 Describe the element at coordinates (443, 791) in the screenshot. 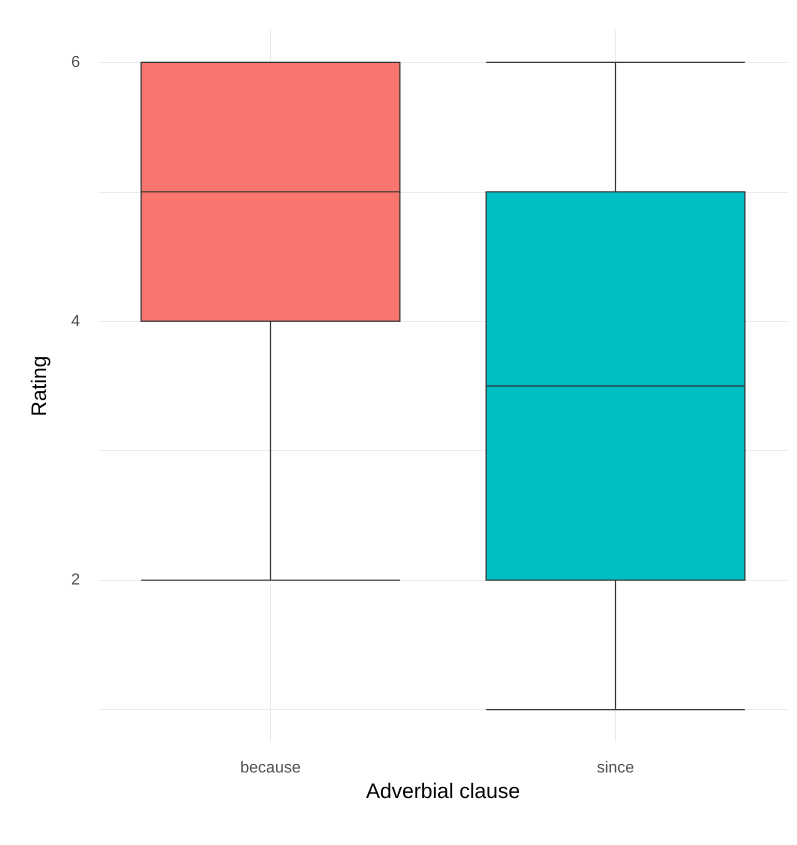

I see `x-axis-title: Adverbial clause` at that location.